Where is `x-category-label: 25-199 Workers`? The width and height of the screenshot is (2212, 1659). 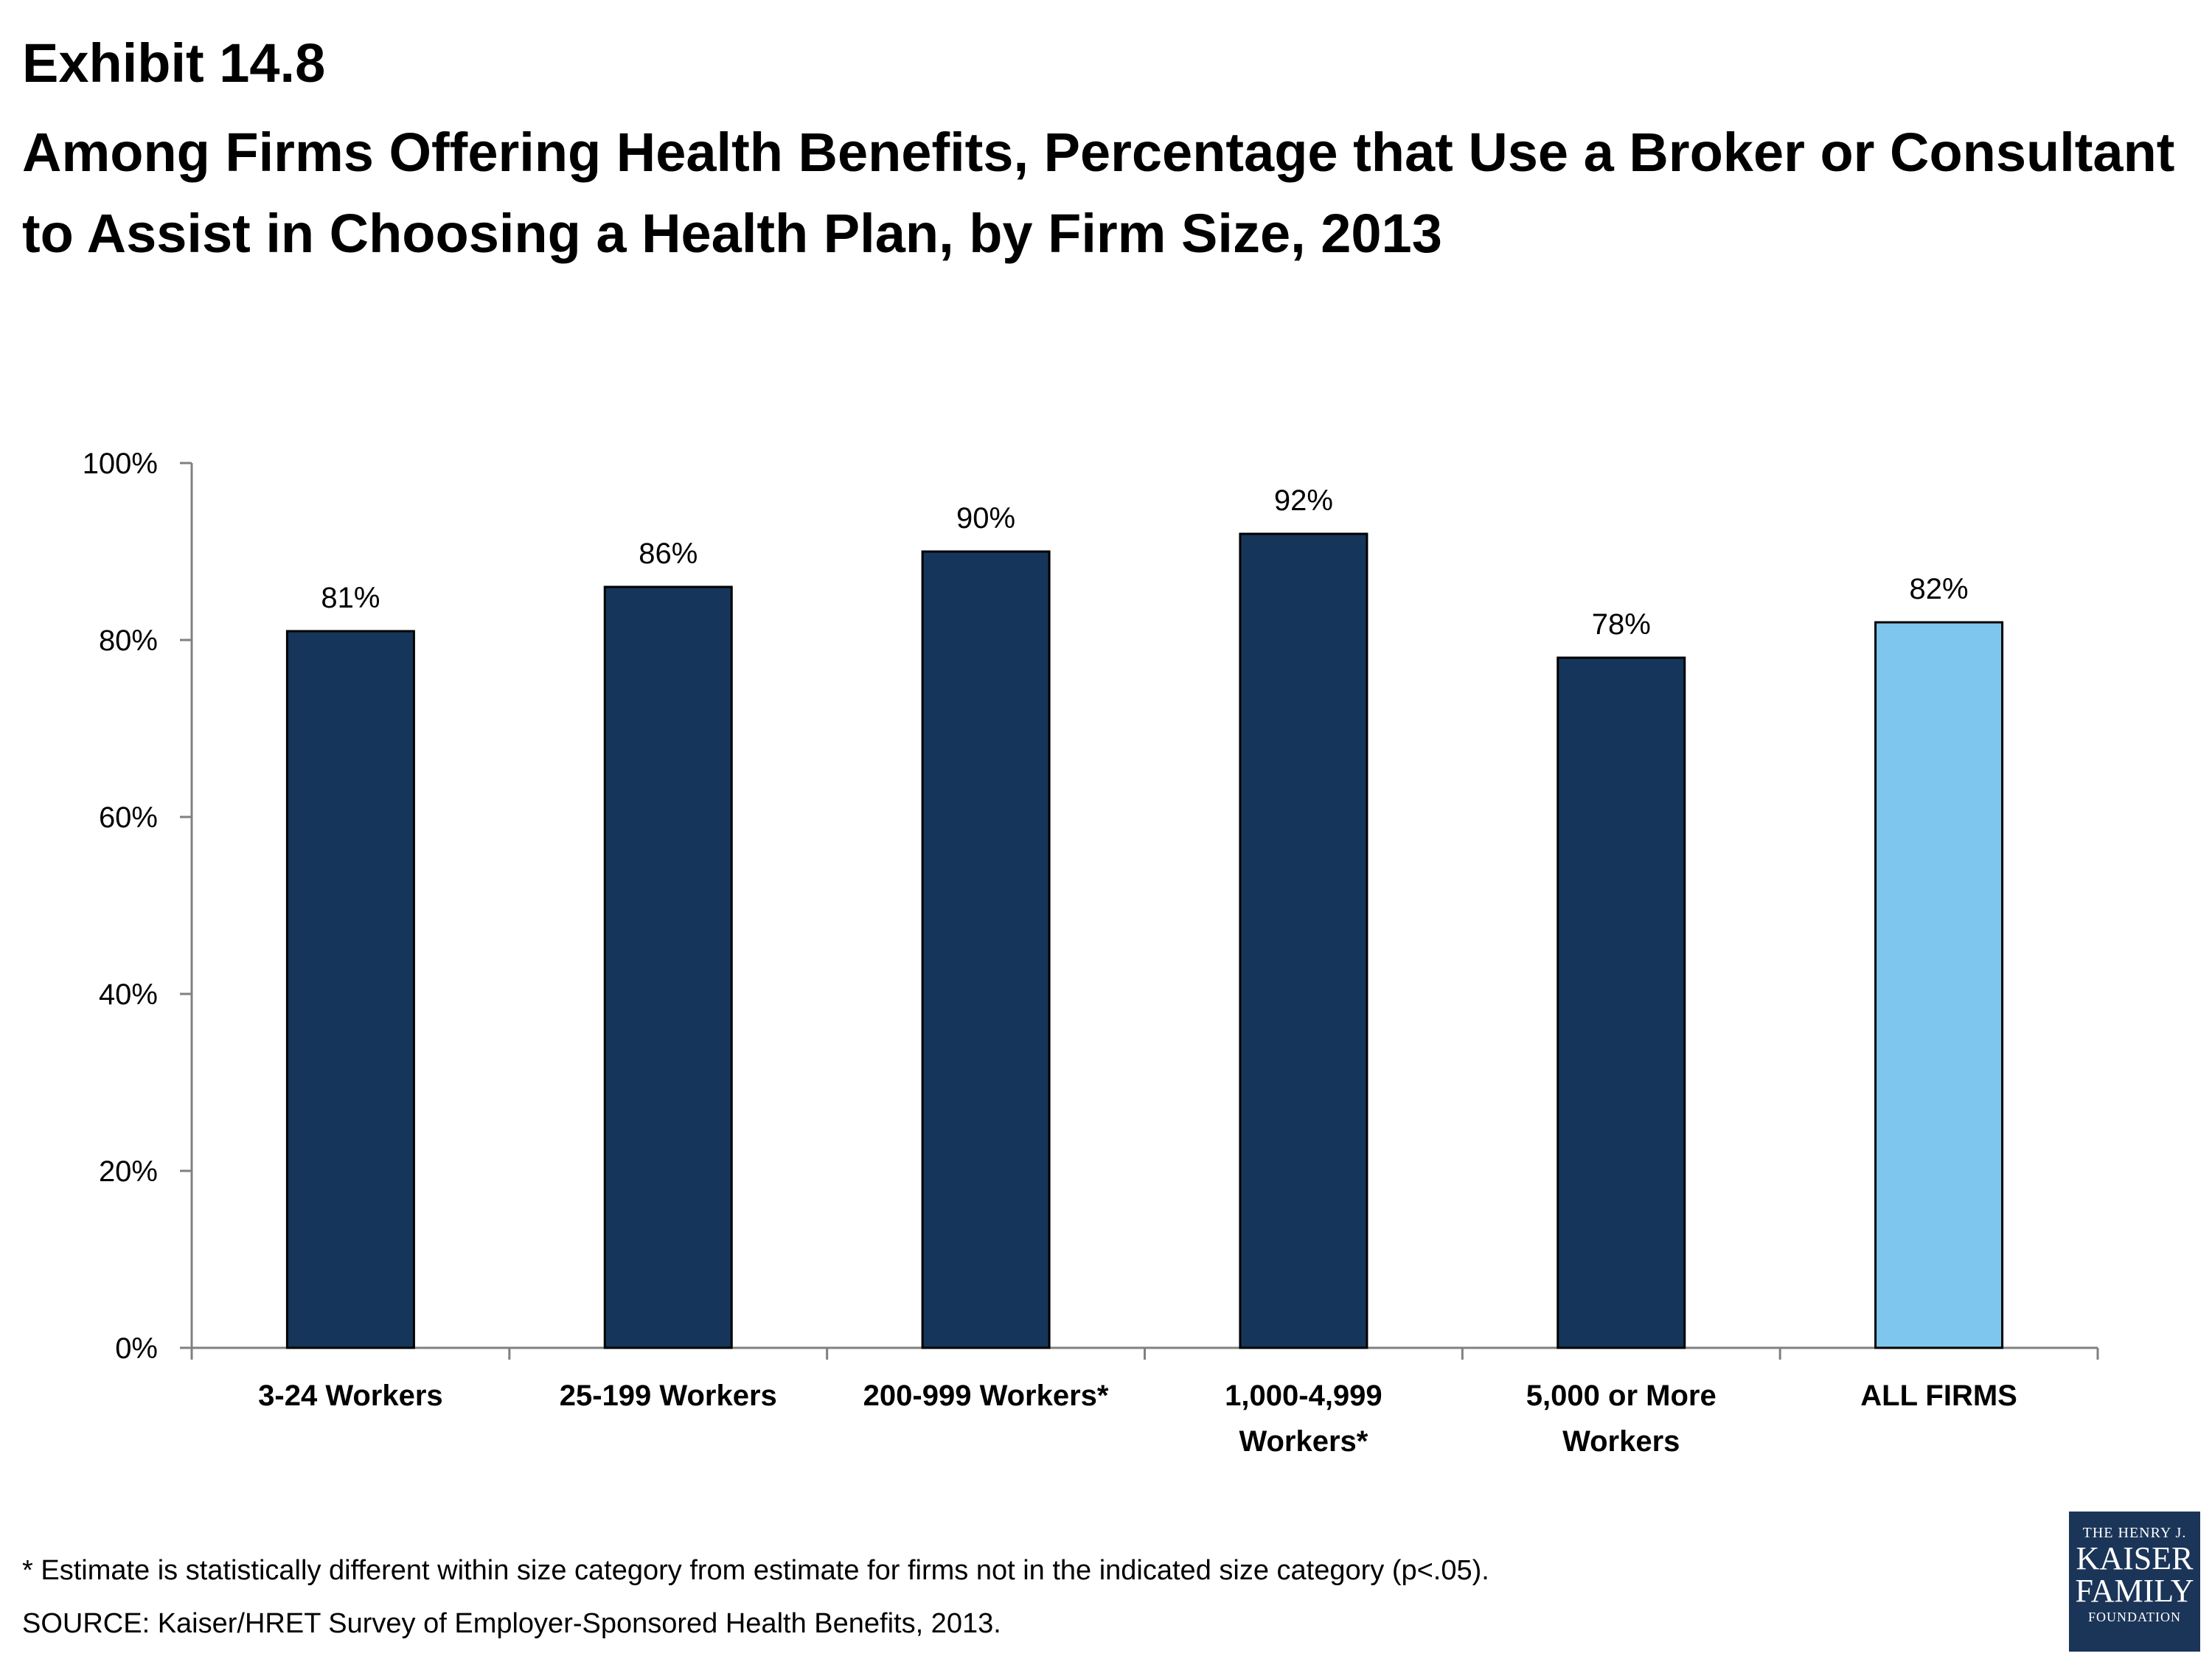
x-category-label: 25-199 Workers is located at coordinates (668, 1396).